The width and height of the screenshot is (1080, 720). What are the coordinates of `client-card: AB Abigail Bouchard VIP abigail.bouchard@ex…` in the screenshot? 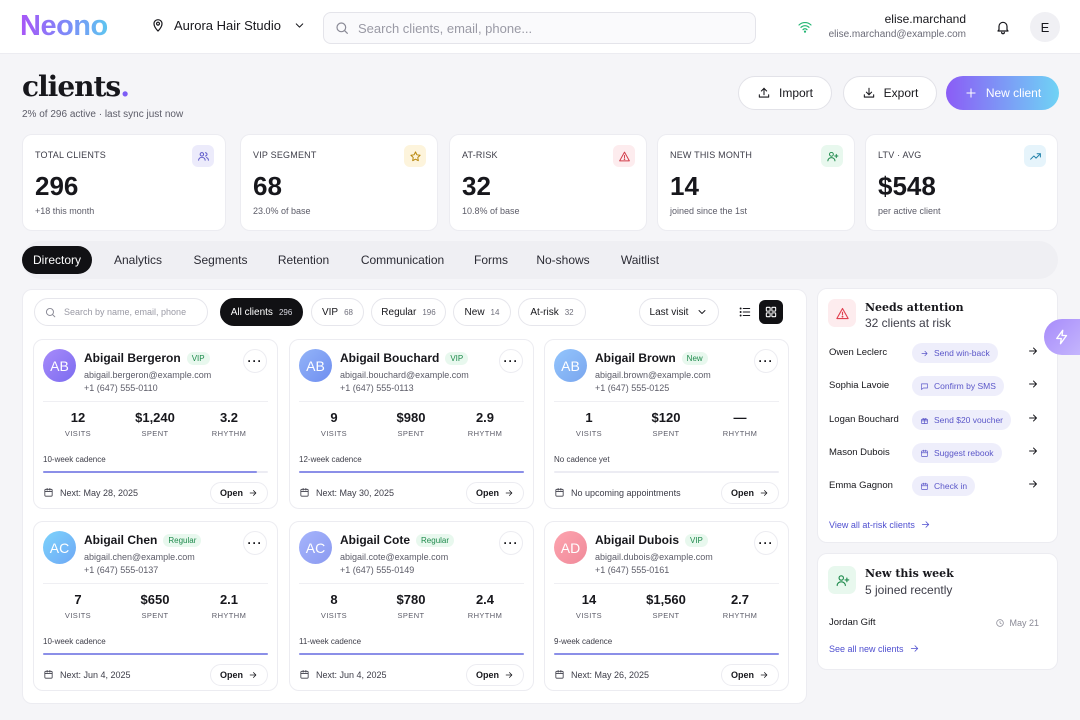 It's located at (411, 424).